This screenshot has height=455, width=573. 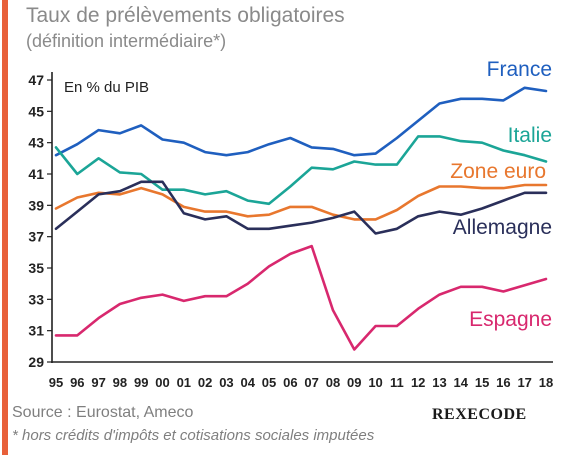 What do you see at coordinates (36, 362) in the screenshot?
I see `y-tick-label: 29` at bounding box center [36, 362].